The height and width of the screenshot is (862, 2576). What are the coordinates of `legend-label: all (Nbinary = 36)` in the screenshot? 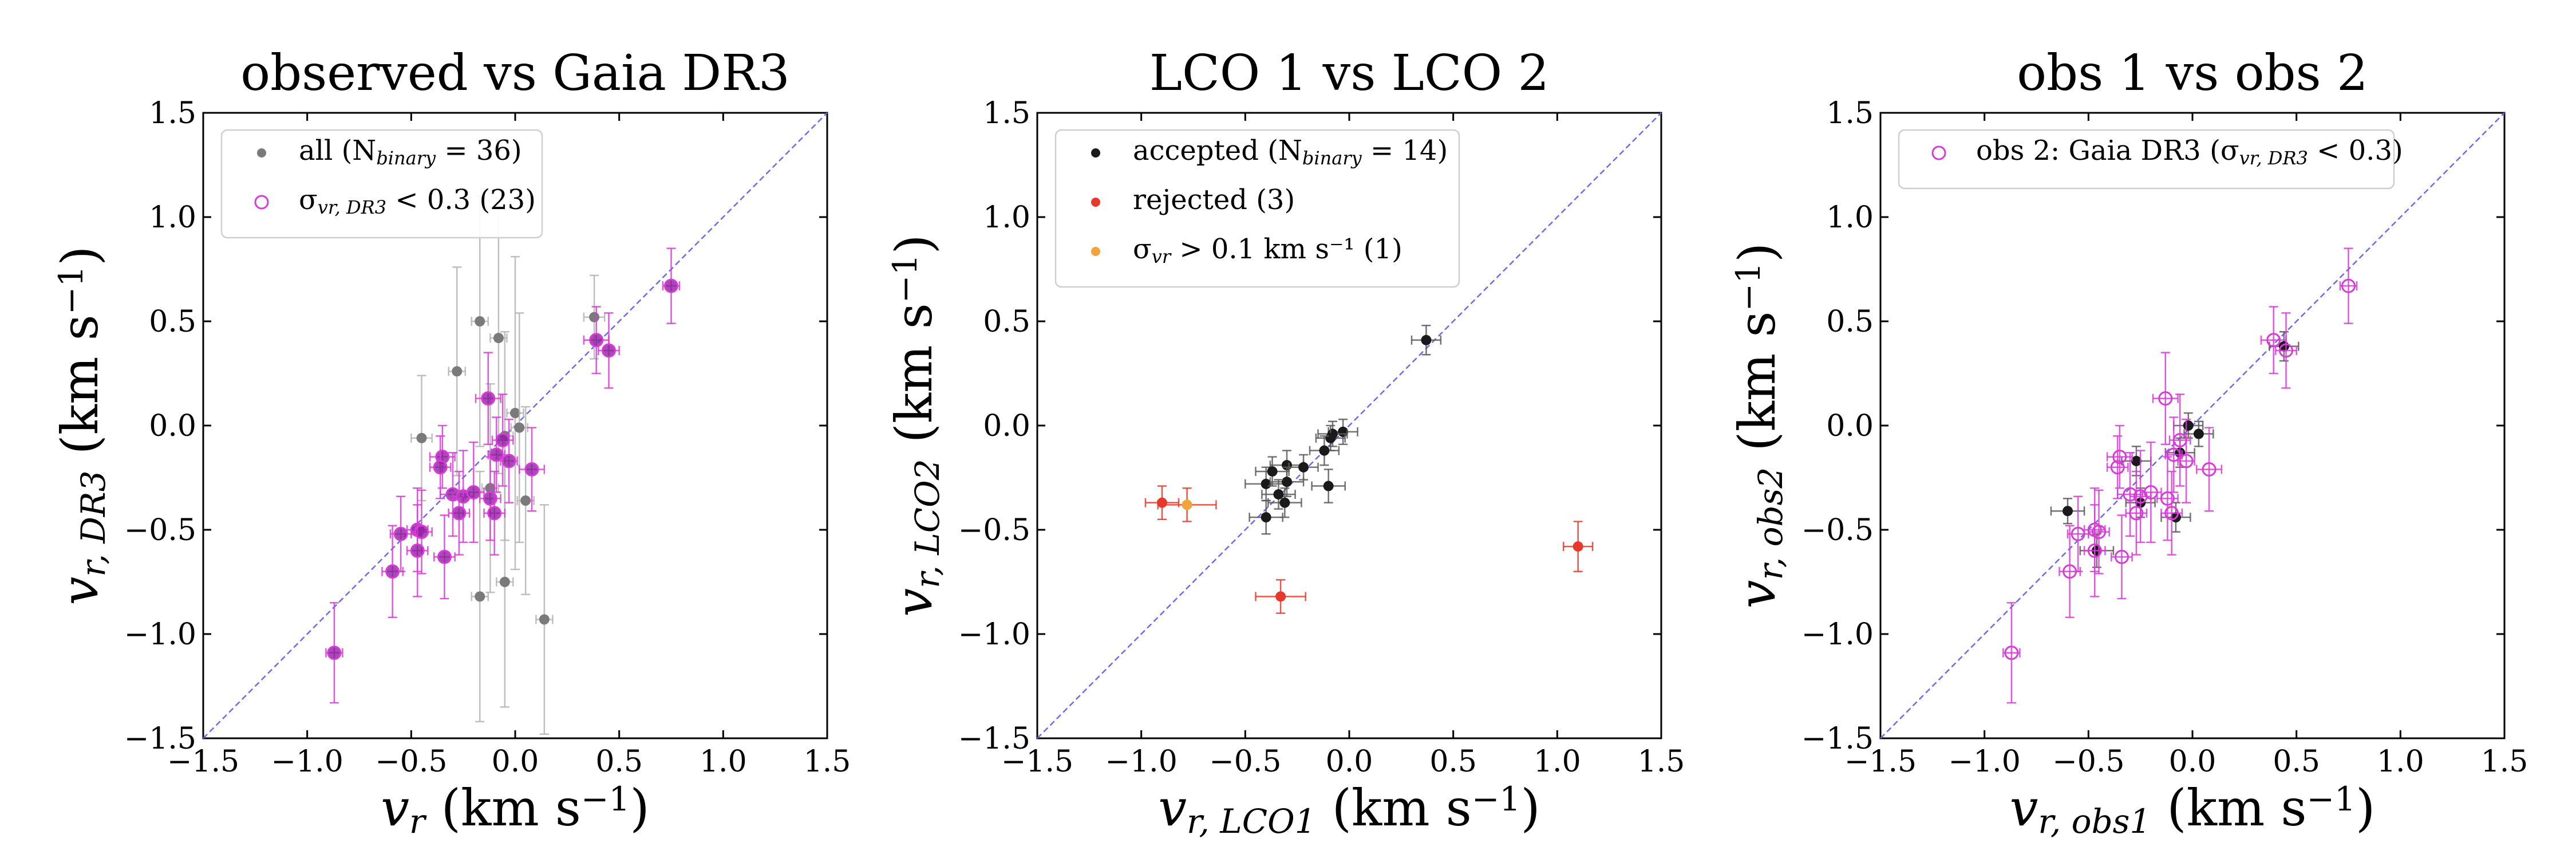 It's located at (410, 152).